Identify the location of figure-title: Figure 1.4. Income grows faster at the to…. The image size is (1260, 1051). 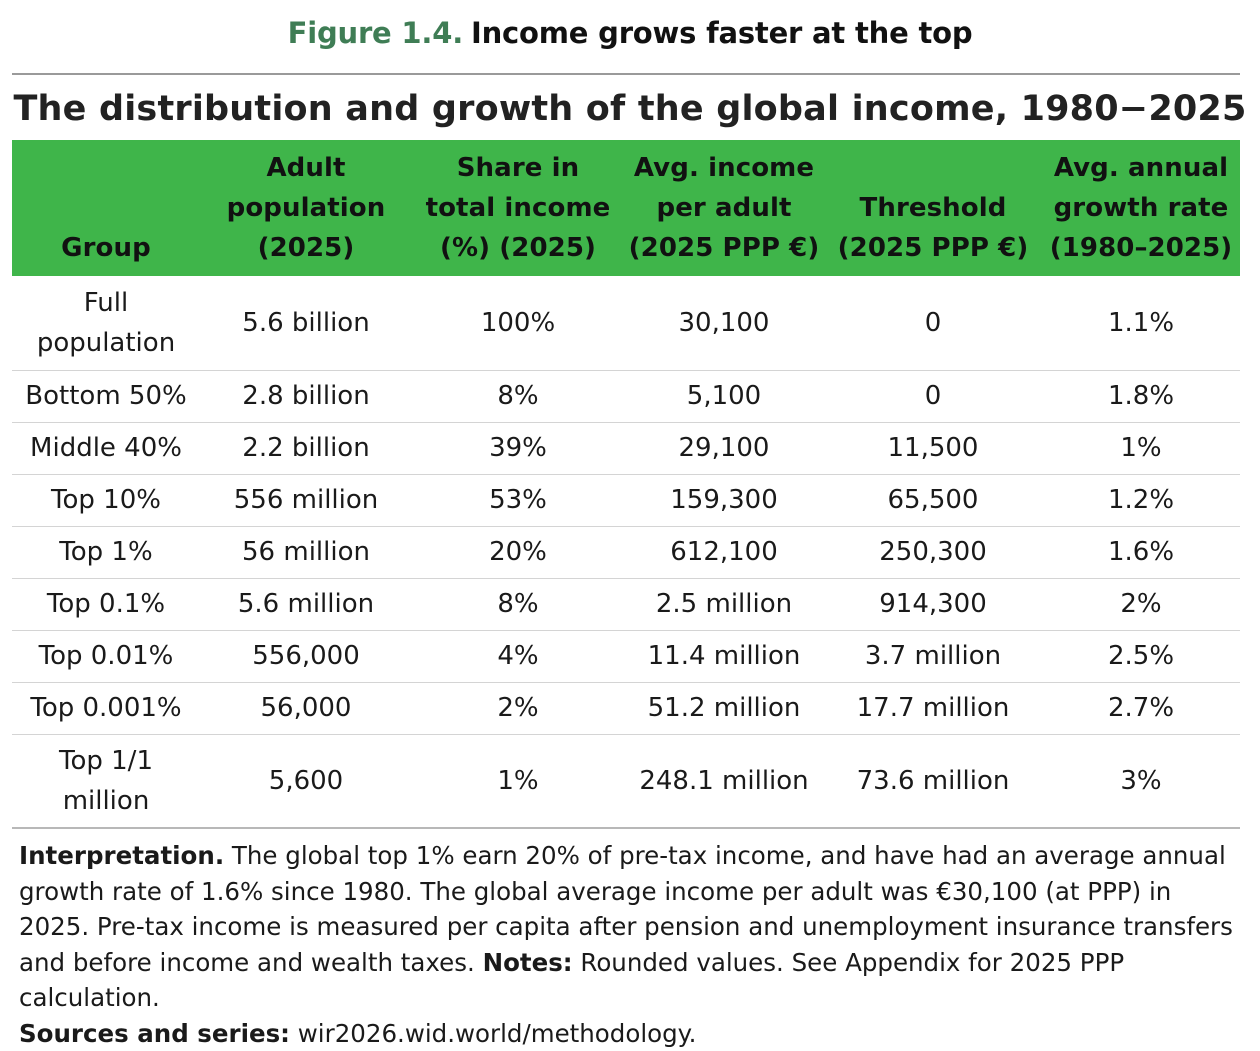
(630, 33).